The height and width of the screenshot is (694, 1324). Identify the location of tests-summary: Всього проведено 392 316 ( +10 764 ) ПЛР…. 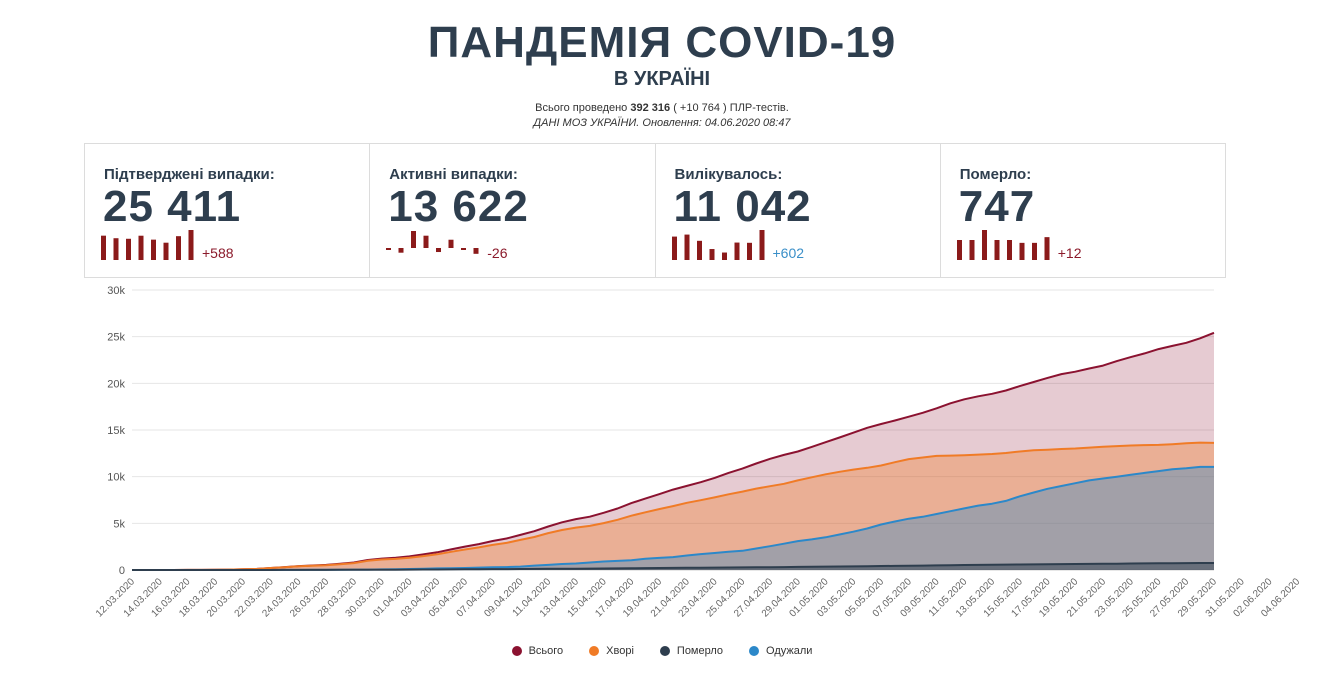
(662, 108).